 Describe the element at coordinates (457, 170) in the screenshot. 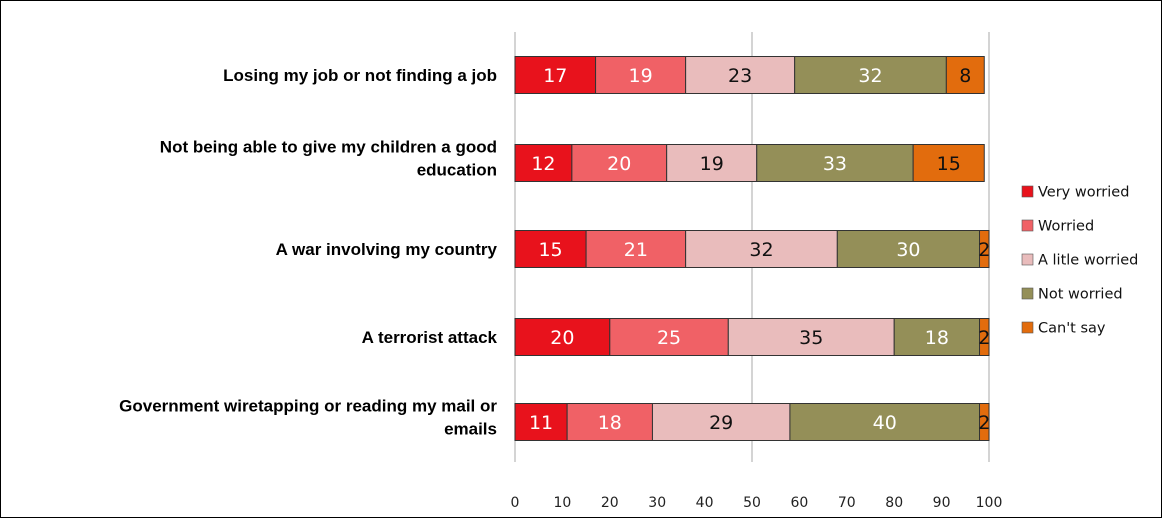

I see `category-label: education` at that location.